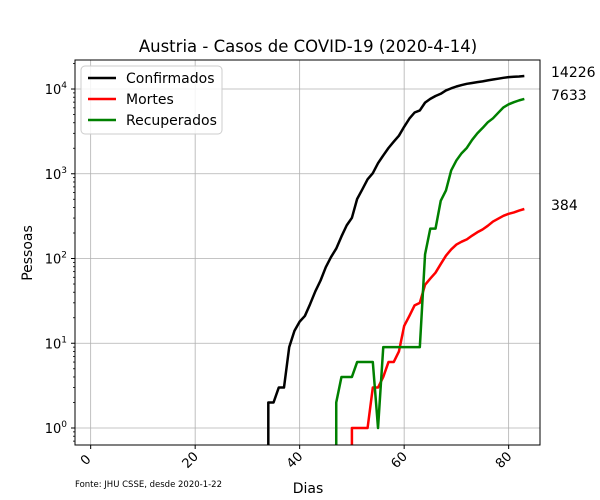  What do you see at coordinates (569, 96) in the screenshot?
I see `end-value-recuperados: 7633` at bounding box center [569, 96].